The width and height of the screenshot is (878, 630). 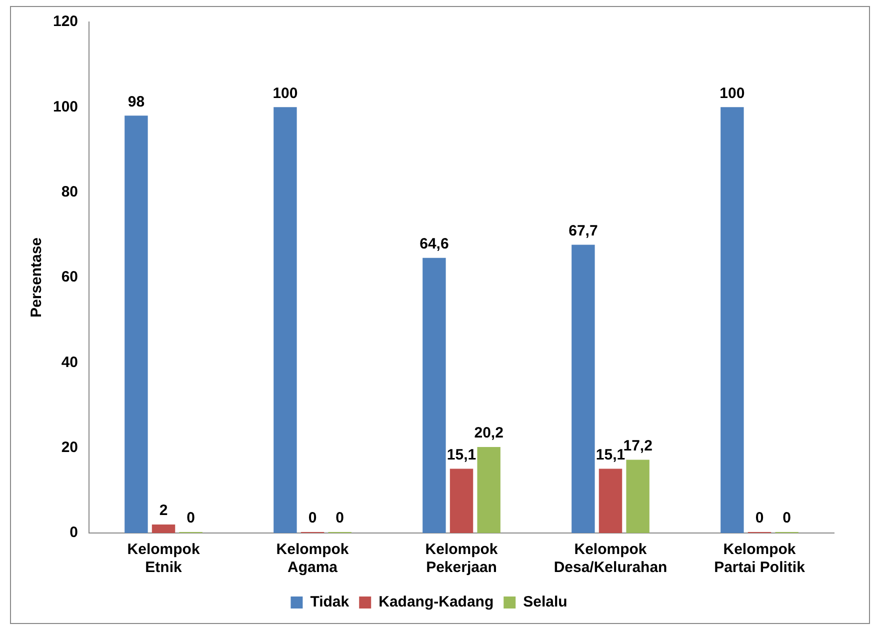 I want to click on y-tick-label: 20, so click(x=69, y=447).